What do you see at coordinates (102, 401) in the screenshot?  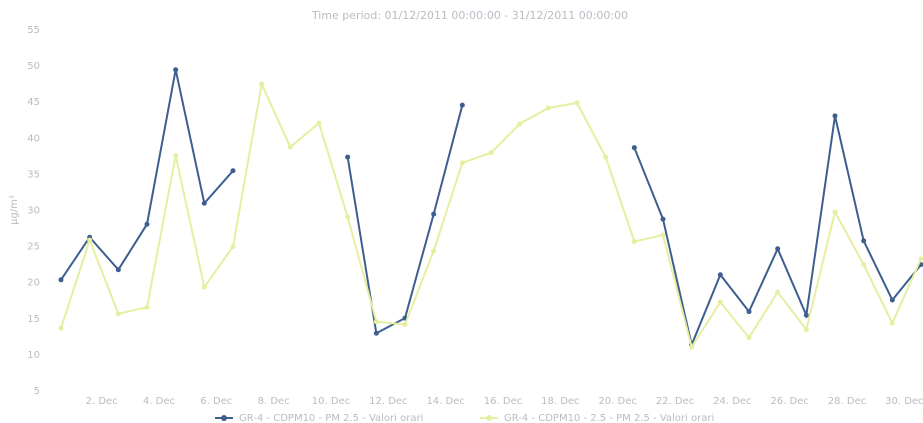 I see `x-tick-label: 2. Dec` at bounding box center [102, 401].